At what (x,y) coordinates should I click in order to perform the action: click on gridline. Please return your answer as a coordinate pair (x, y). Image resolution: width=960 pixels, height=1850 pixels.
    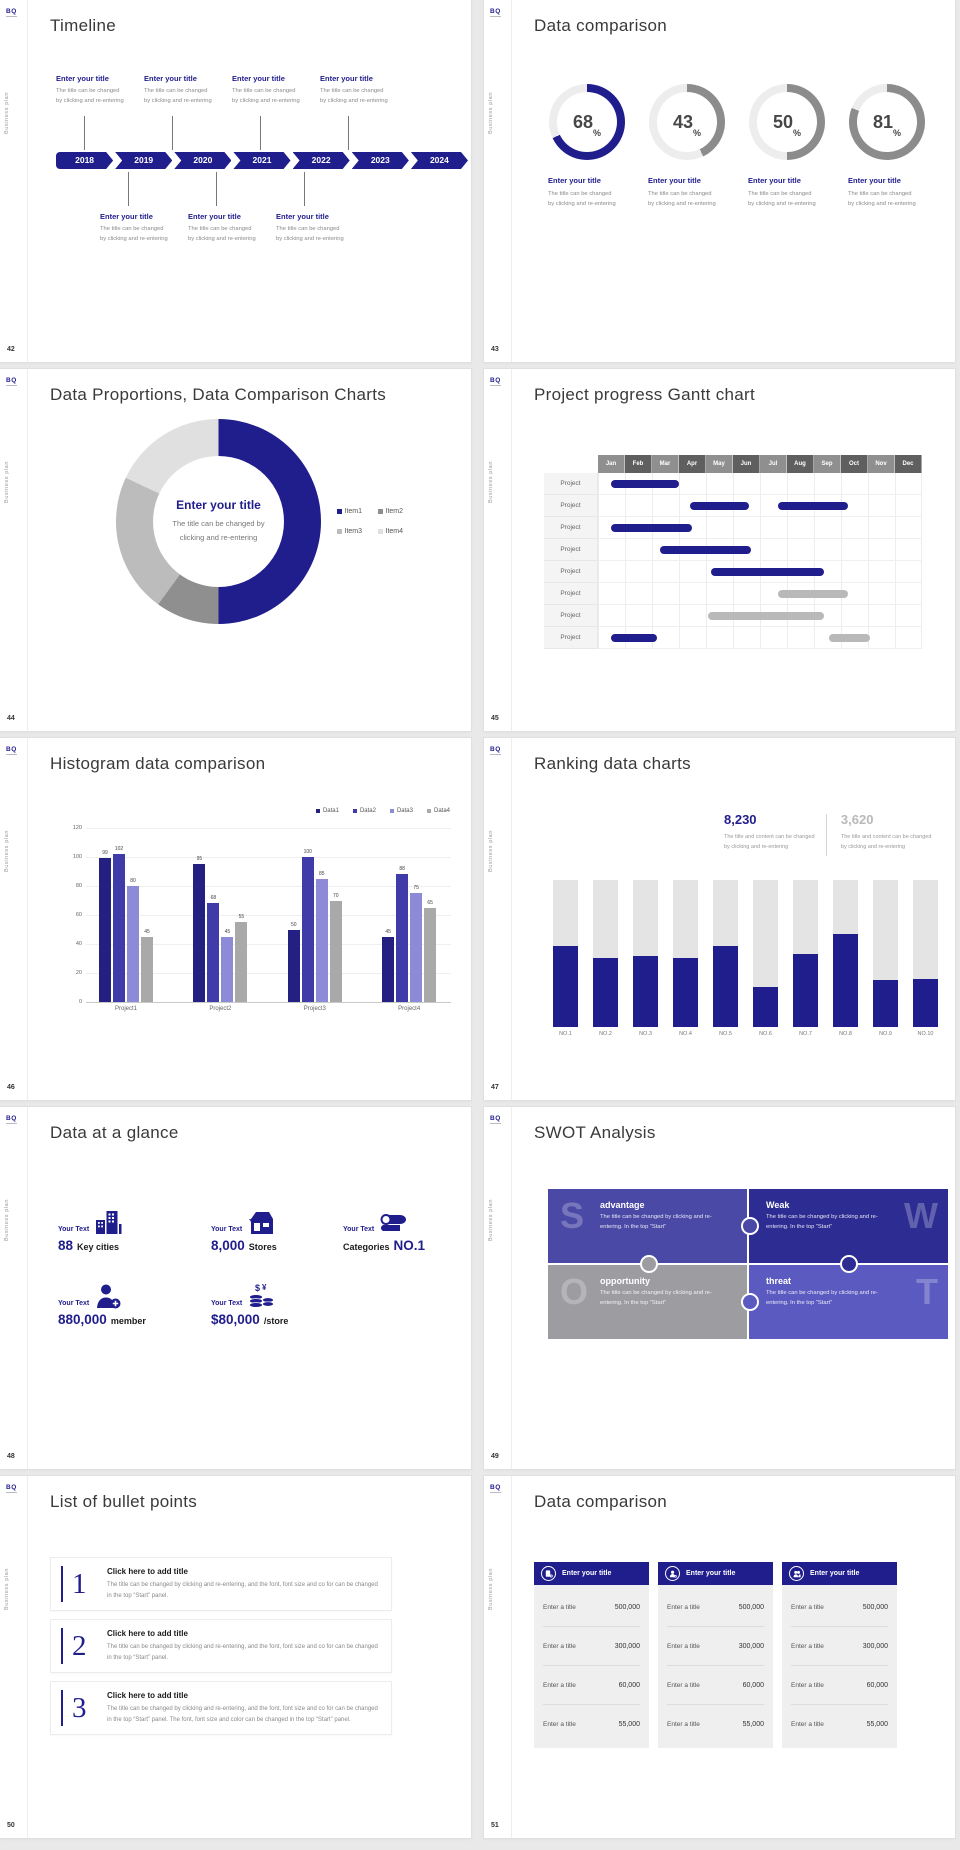
    Looking at the image, I should click on (268, 886).